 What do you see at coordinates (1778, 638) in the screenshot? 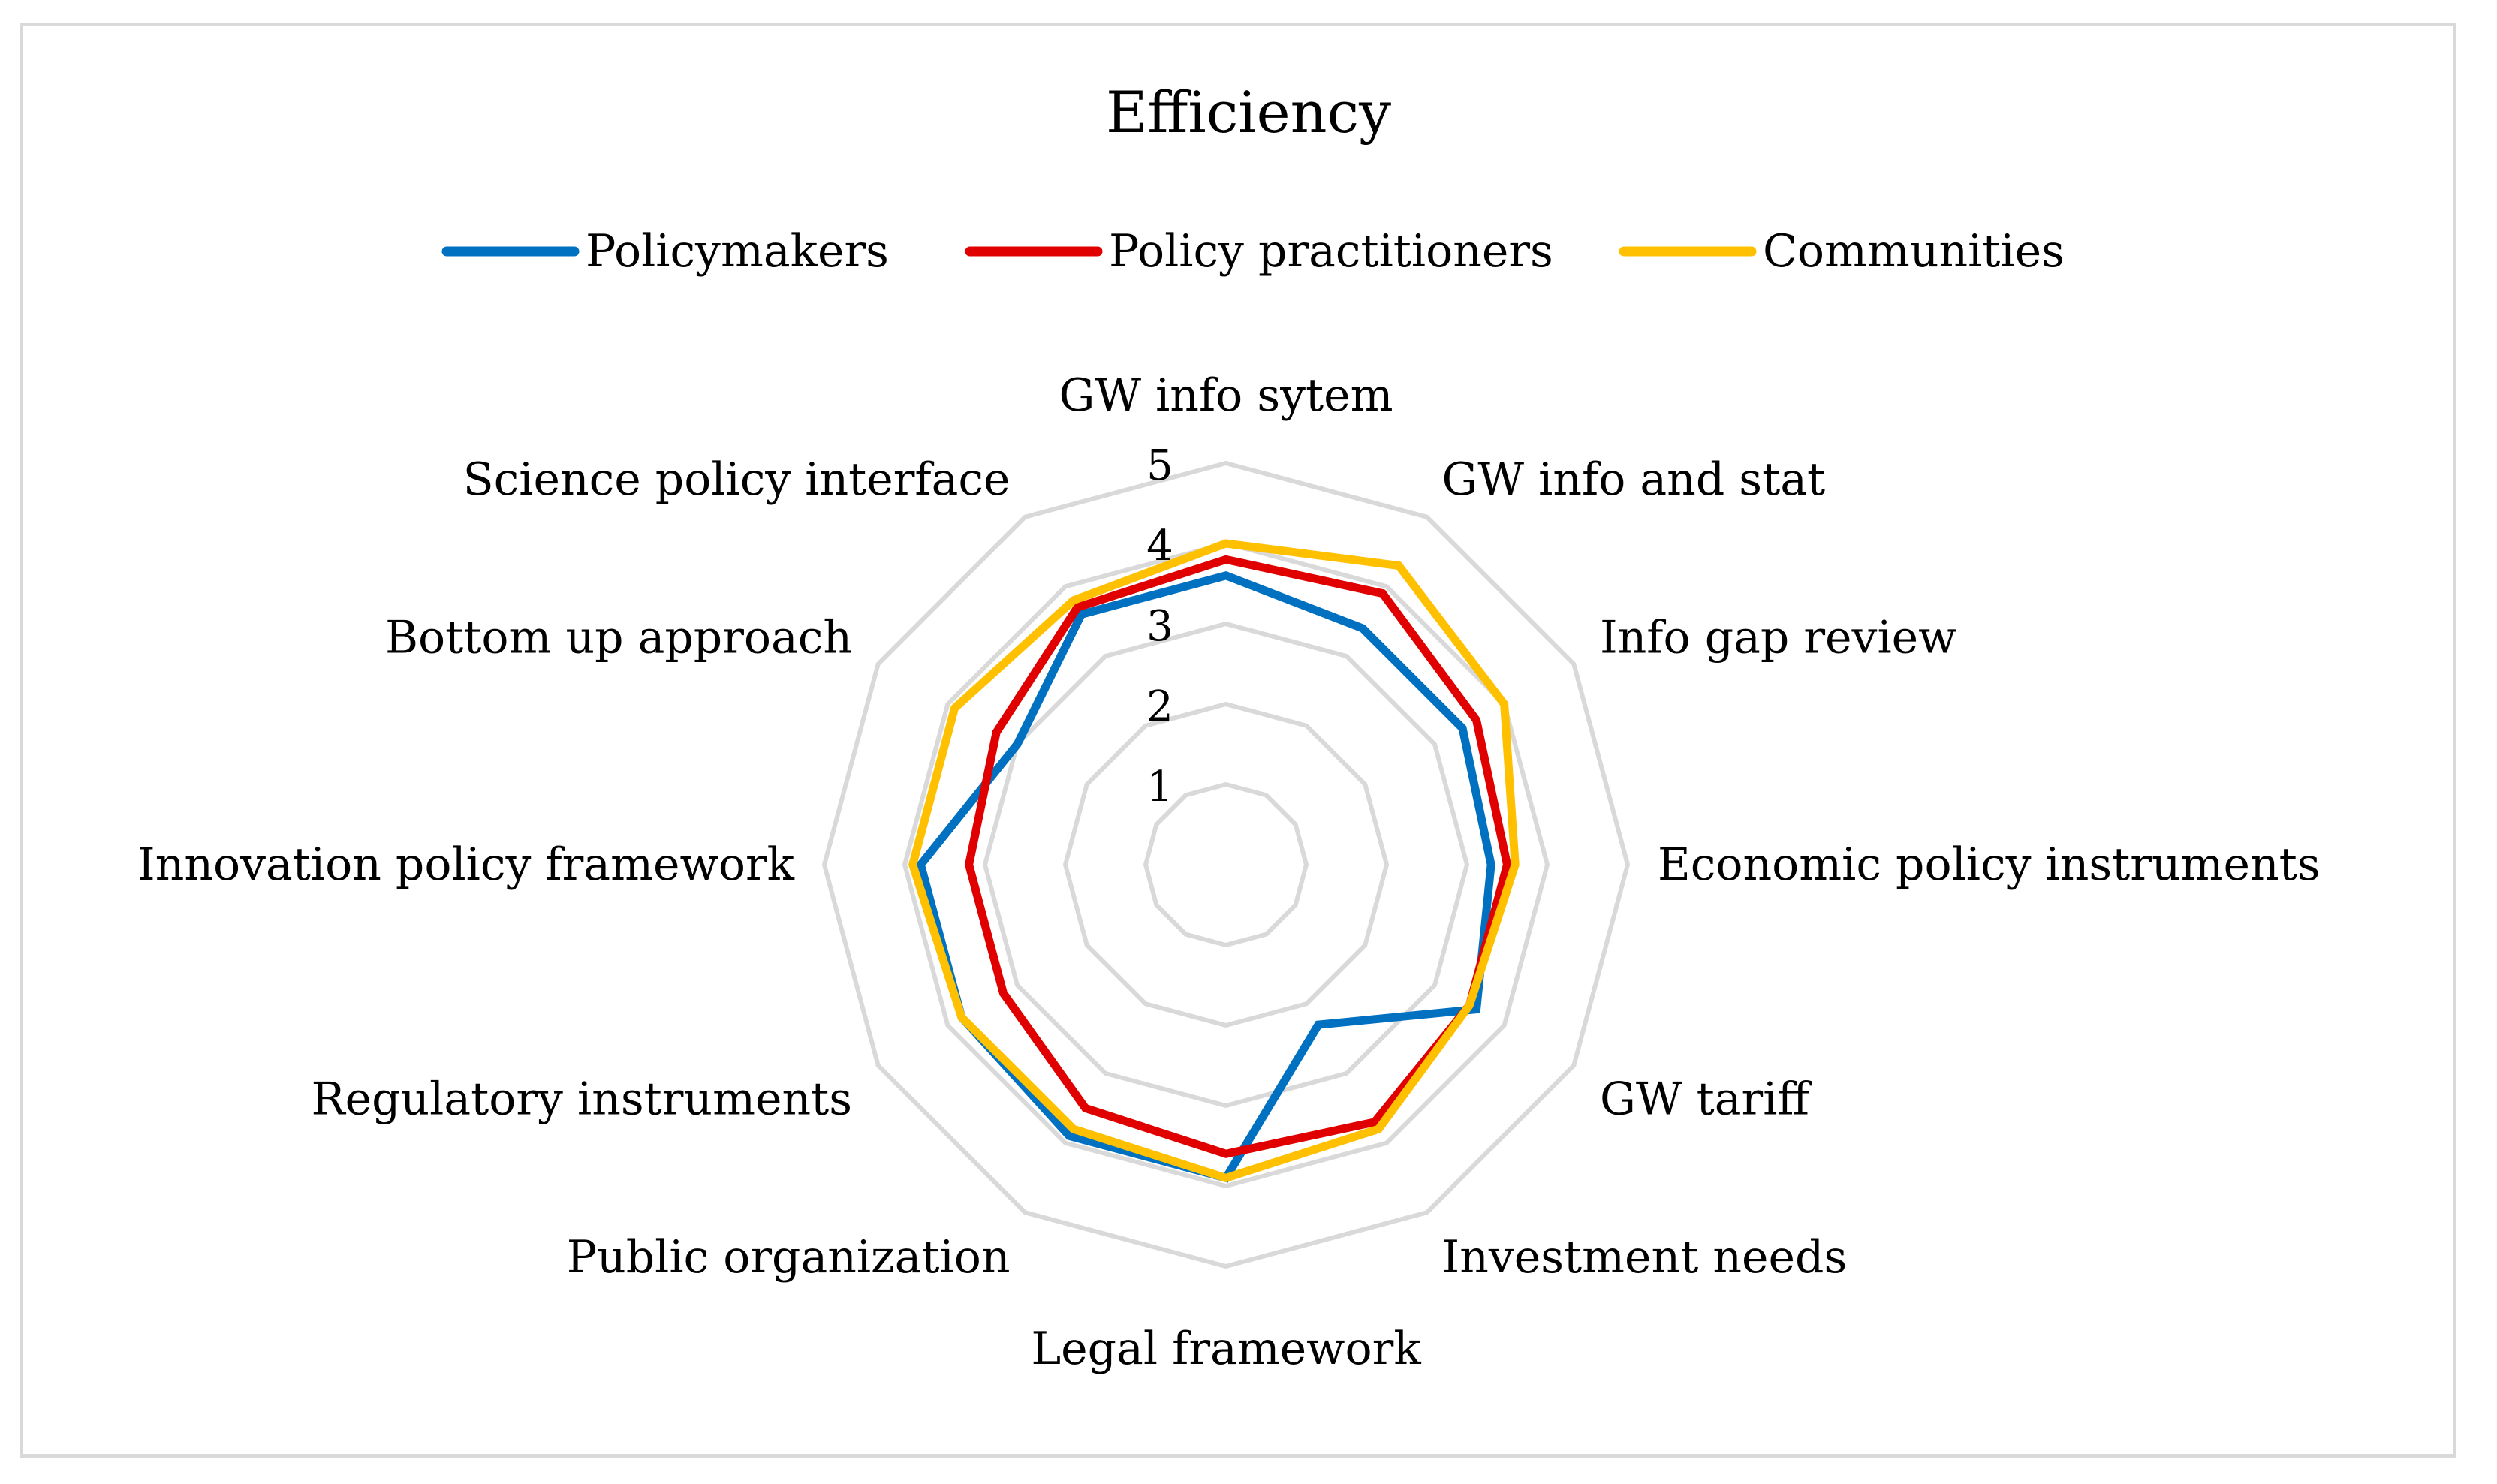
I see `category-label: Info gap review` at bounding box center [1778, 638].